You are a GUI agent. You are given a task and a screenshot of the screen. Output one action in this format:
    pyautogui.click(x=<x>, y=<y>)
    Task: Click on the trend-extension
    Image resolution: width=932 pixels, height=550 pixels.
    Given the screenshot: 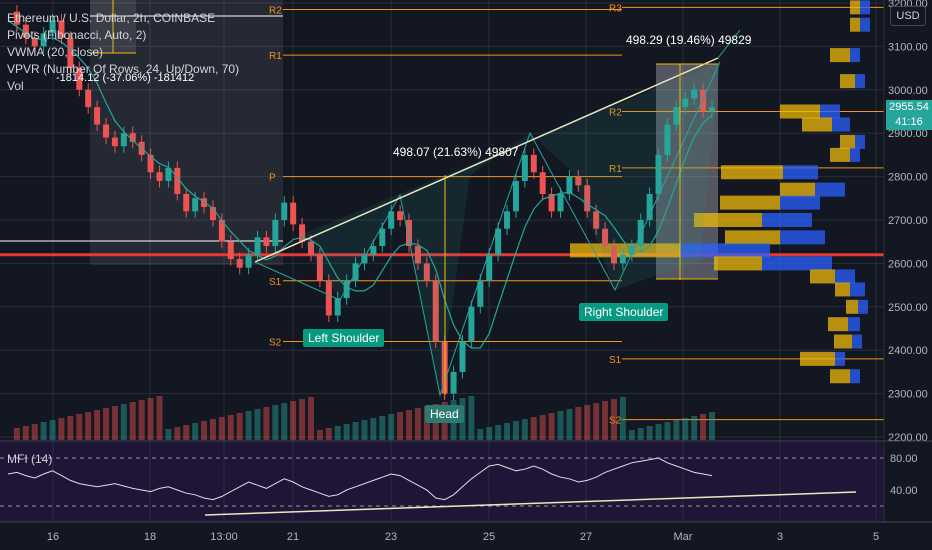 What is the action you would take?
    pyautogui.click(x=729, y=44)
    